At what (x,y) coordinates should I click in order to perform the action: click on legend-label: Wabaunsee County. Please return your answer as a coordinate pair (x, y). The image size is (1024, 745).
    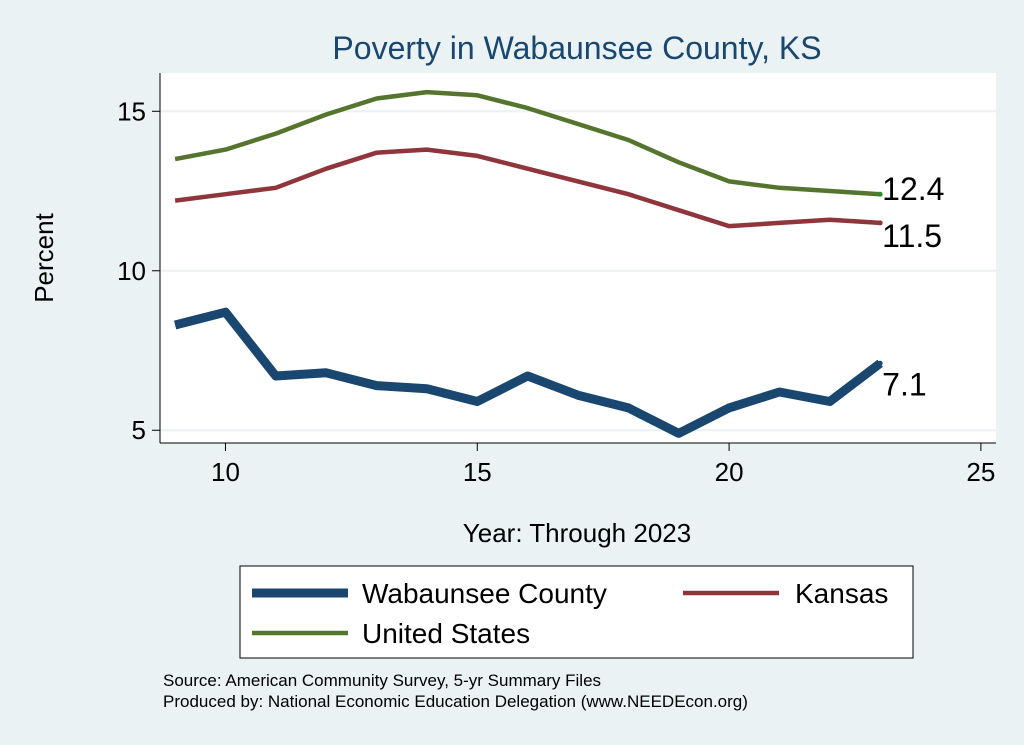
    Looking at the image, I should click on (484, 593).